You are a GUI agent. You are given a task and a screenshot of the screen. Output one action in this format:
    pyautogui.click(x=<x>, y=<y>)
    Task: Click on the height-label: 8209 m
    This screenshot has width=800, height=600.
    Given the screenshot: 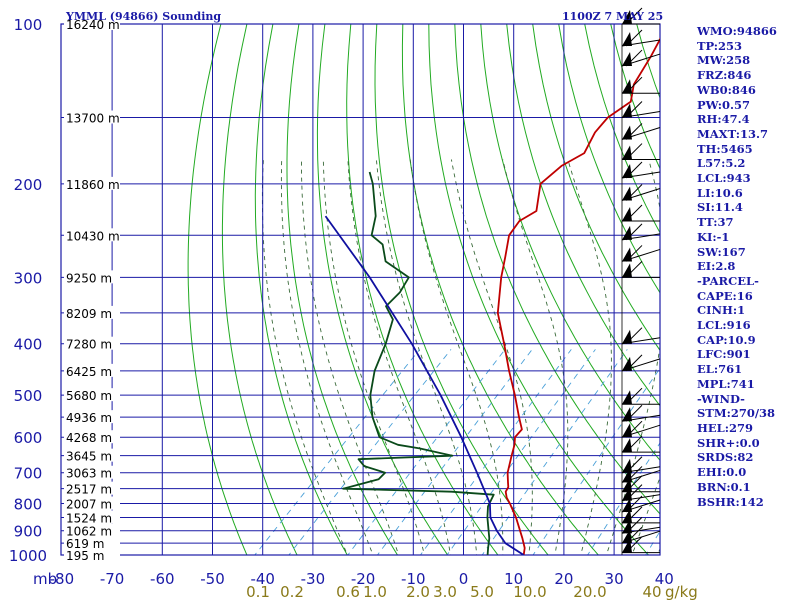 What is the action you would take?
    pyautogui.click(x=89, y=314)
    